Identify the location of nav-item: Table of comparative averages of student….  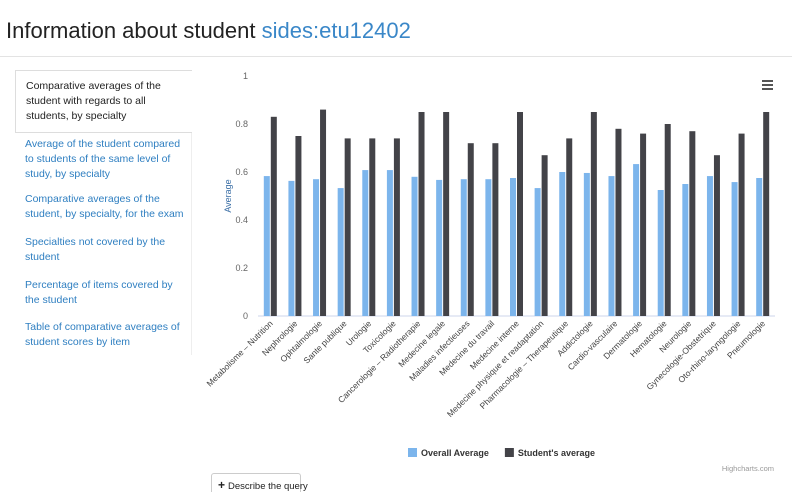
(102, 334).